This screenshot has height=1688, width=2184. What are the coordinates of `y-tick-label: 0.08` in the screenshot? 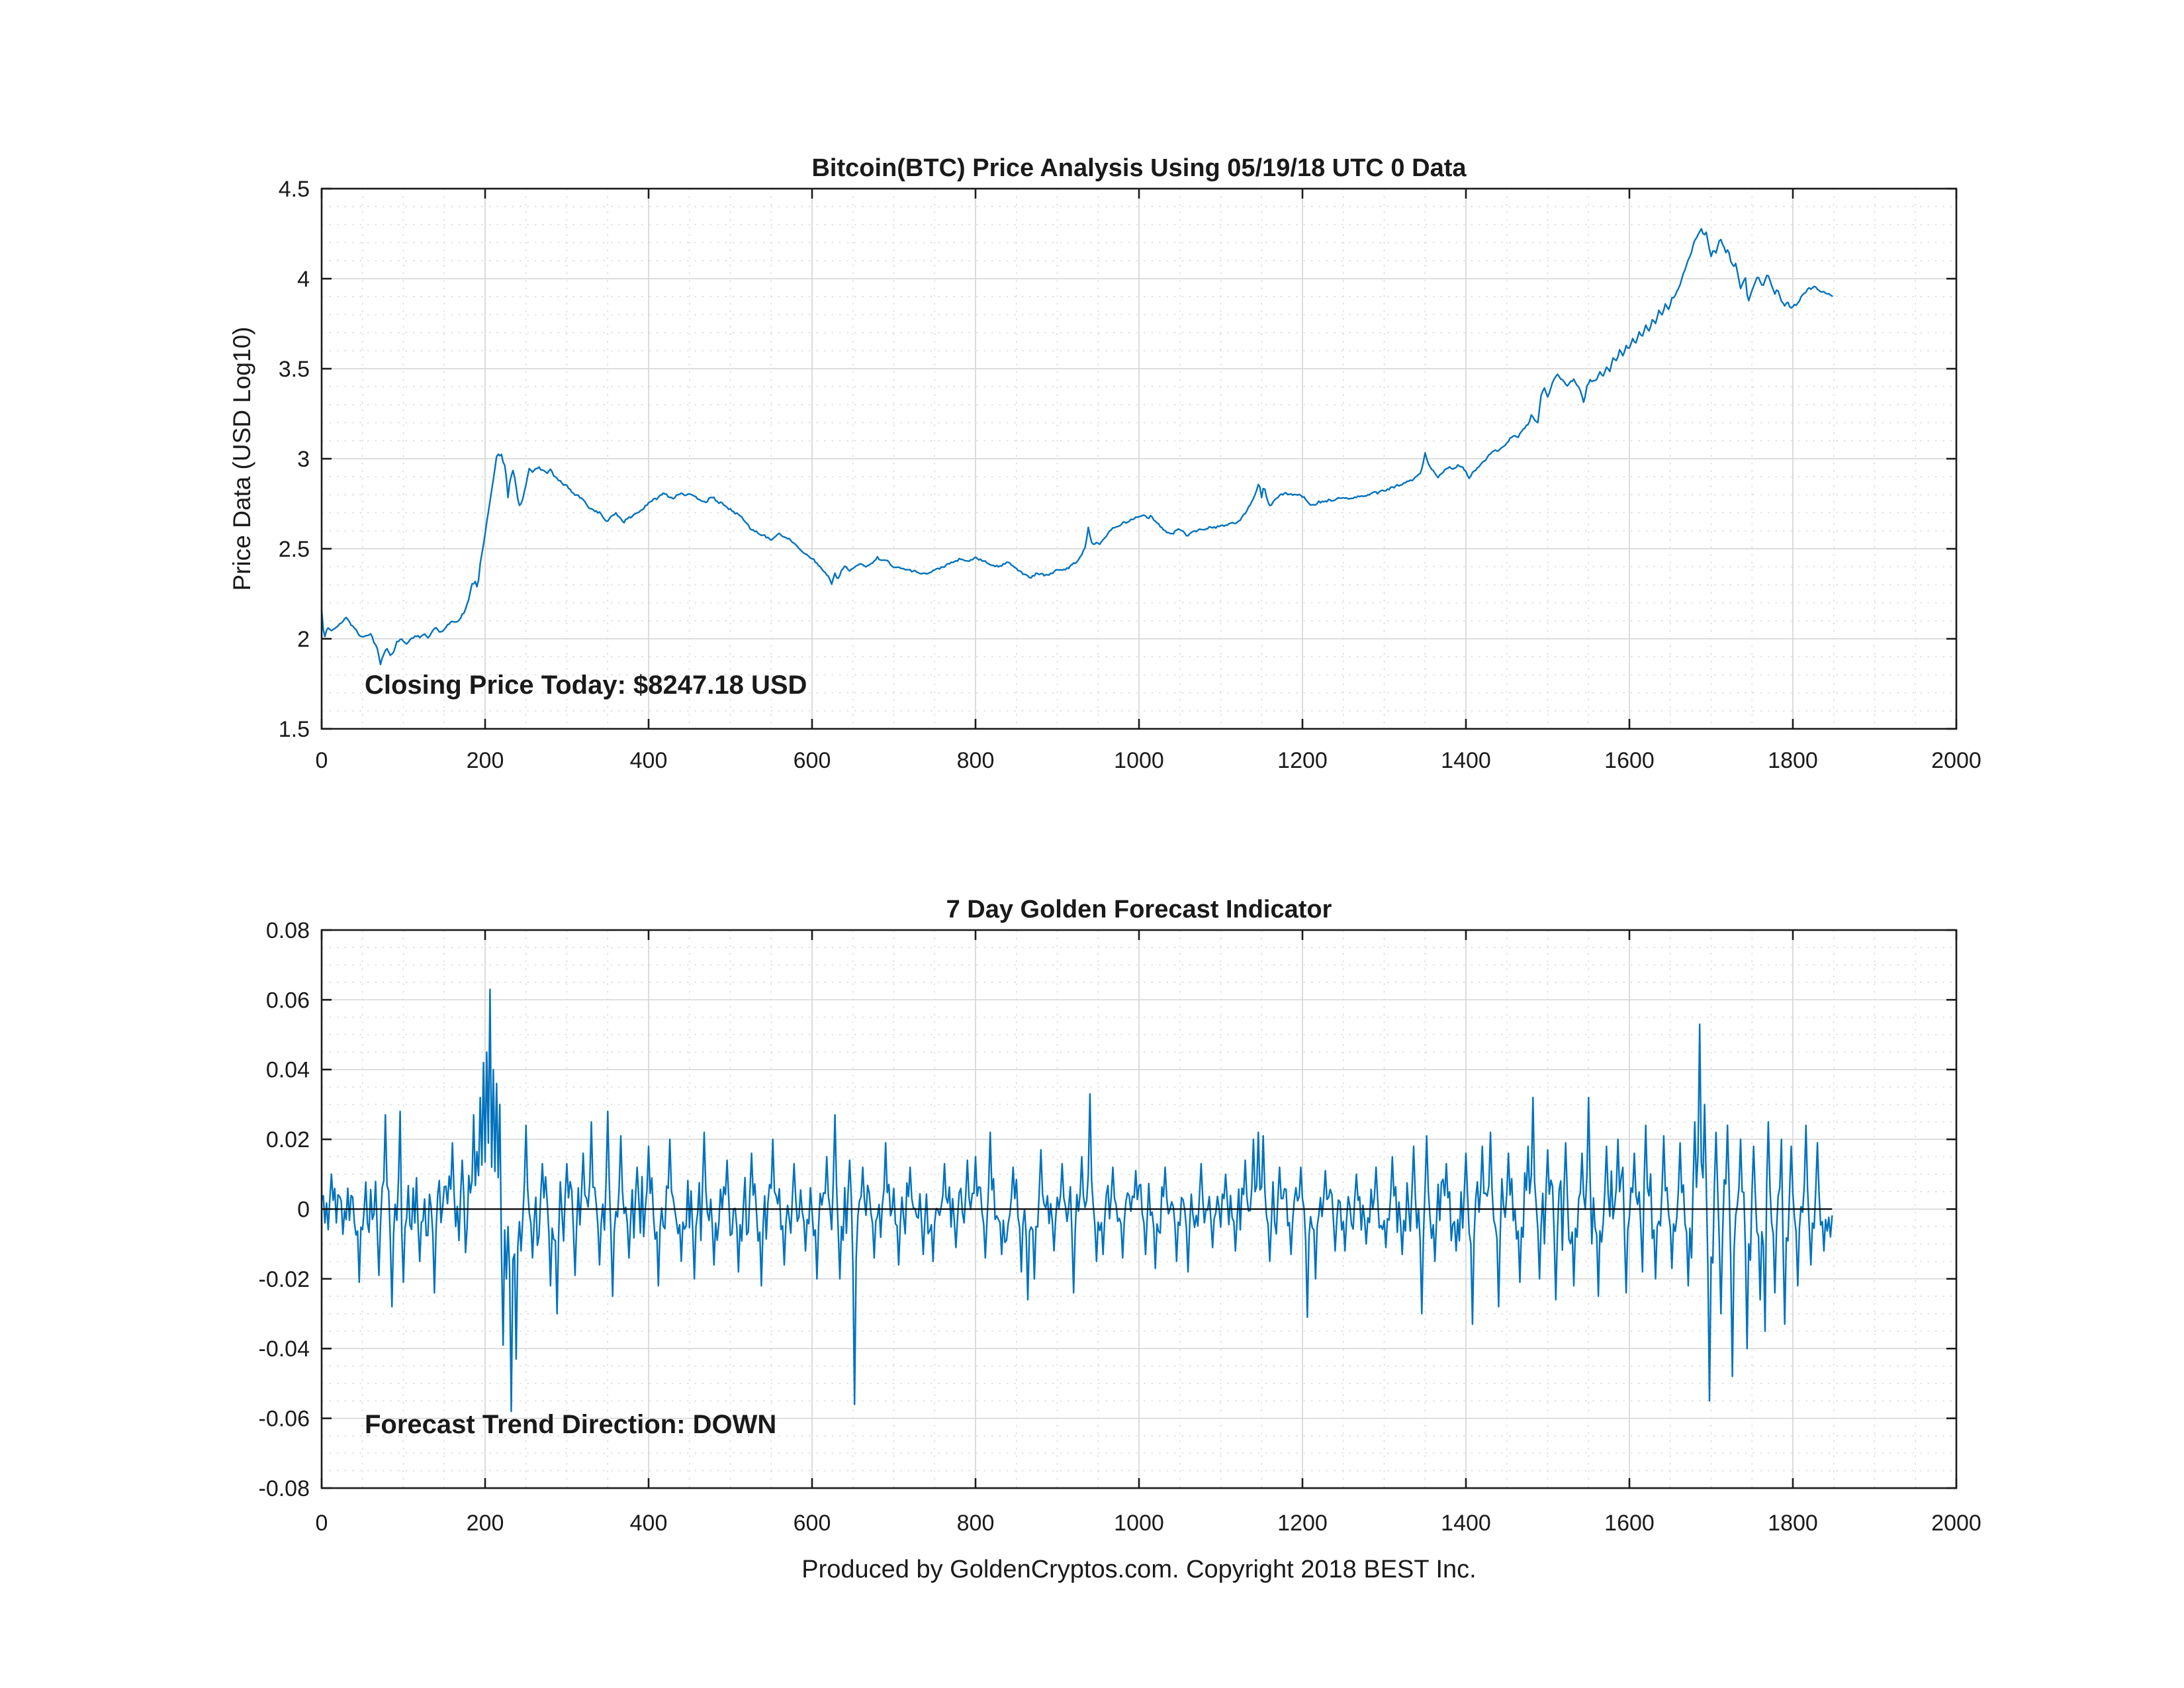 It's located at (288, 930).